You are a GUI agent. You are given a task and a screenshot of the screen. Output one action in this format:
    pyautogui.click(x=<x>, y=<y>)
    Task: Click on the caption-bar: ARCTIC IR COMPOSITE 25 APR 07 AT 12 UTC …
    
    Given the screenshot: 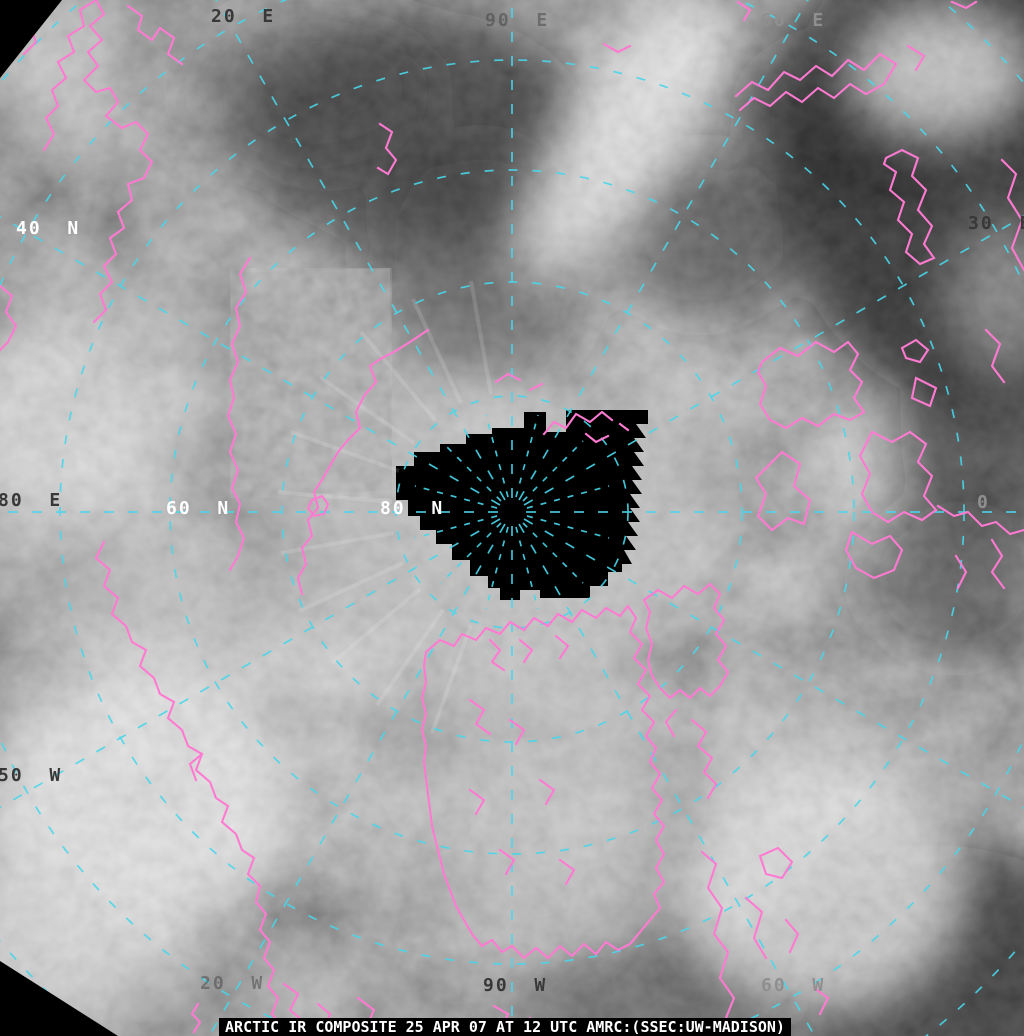 What is the action you would take?
    pyautogui.click(x=505, y=1027)
    